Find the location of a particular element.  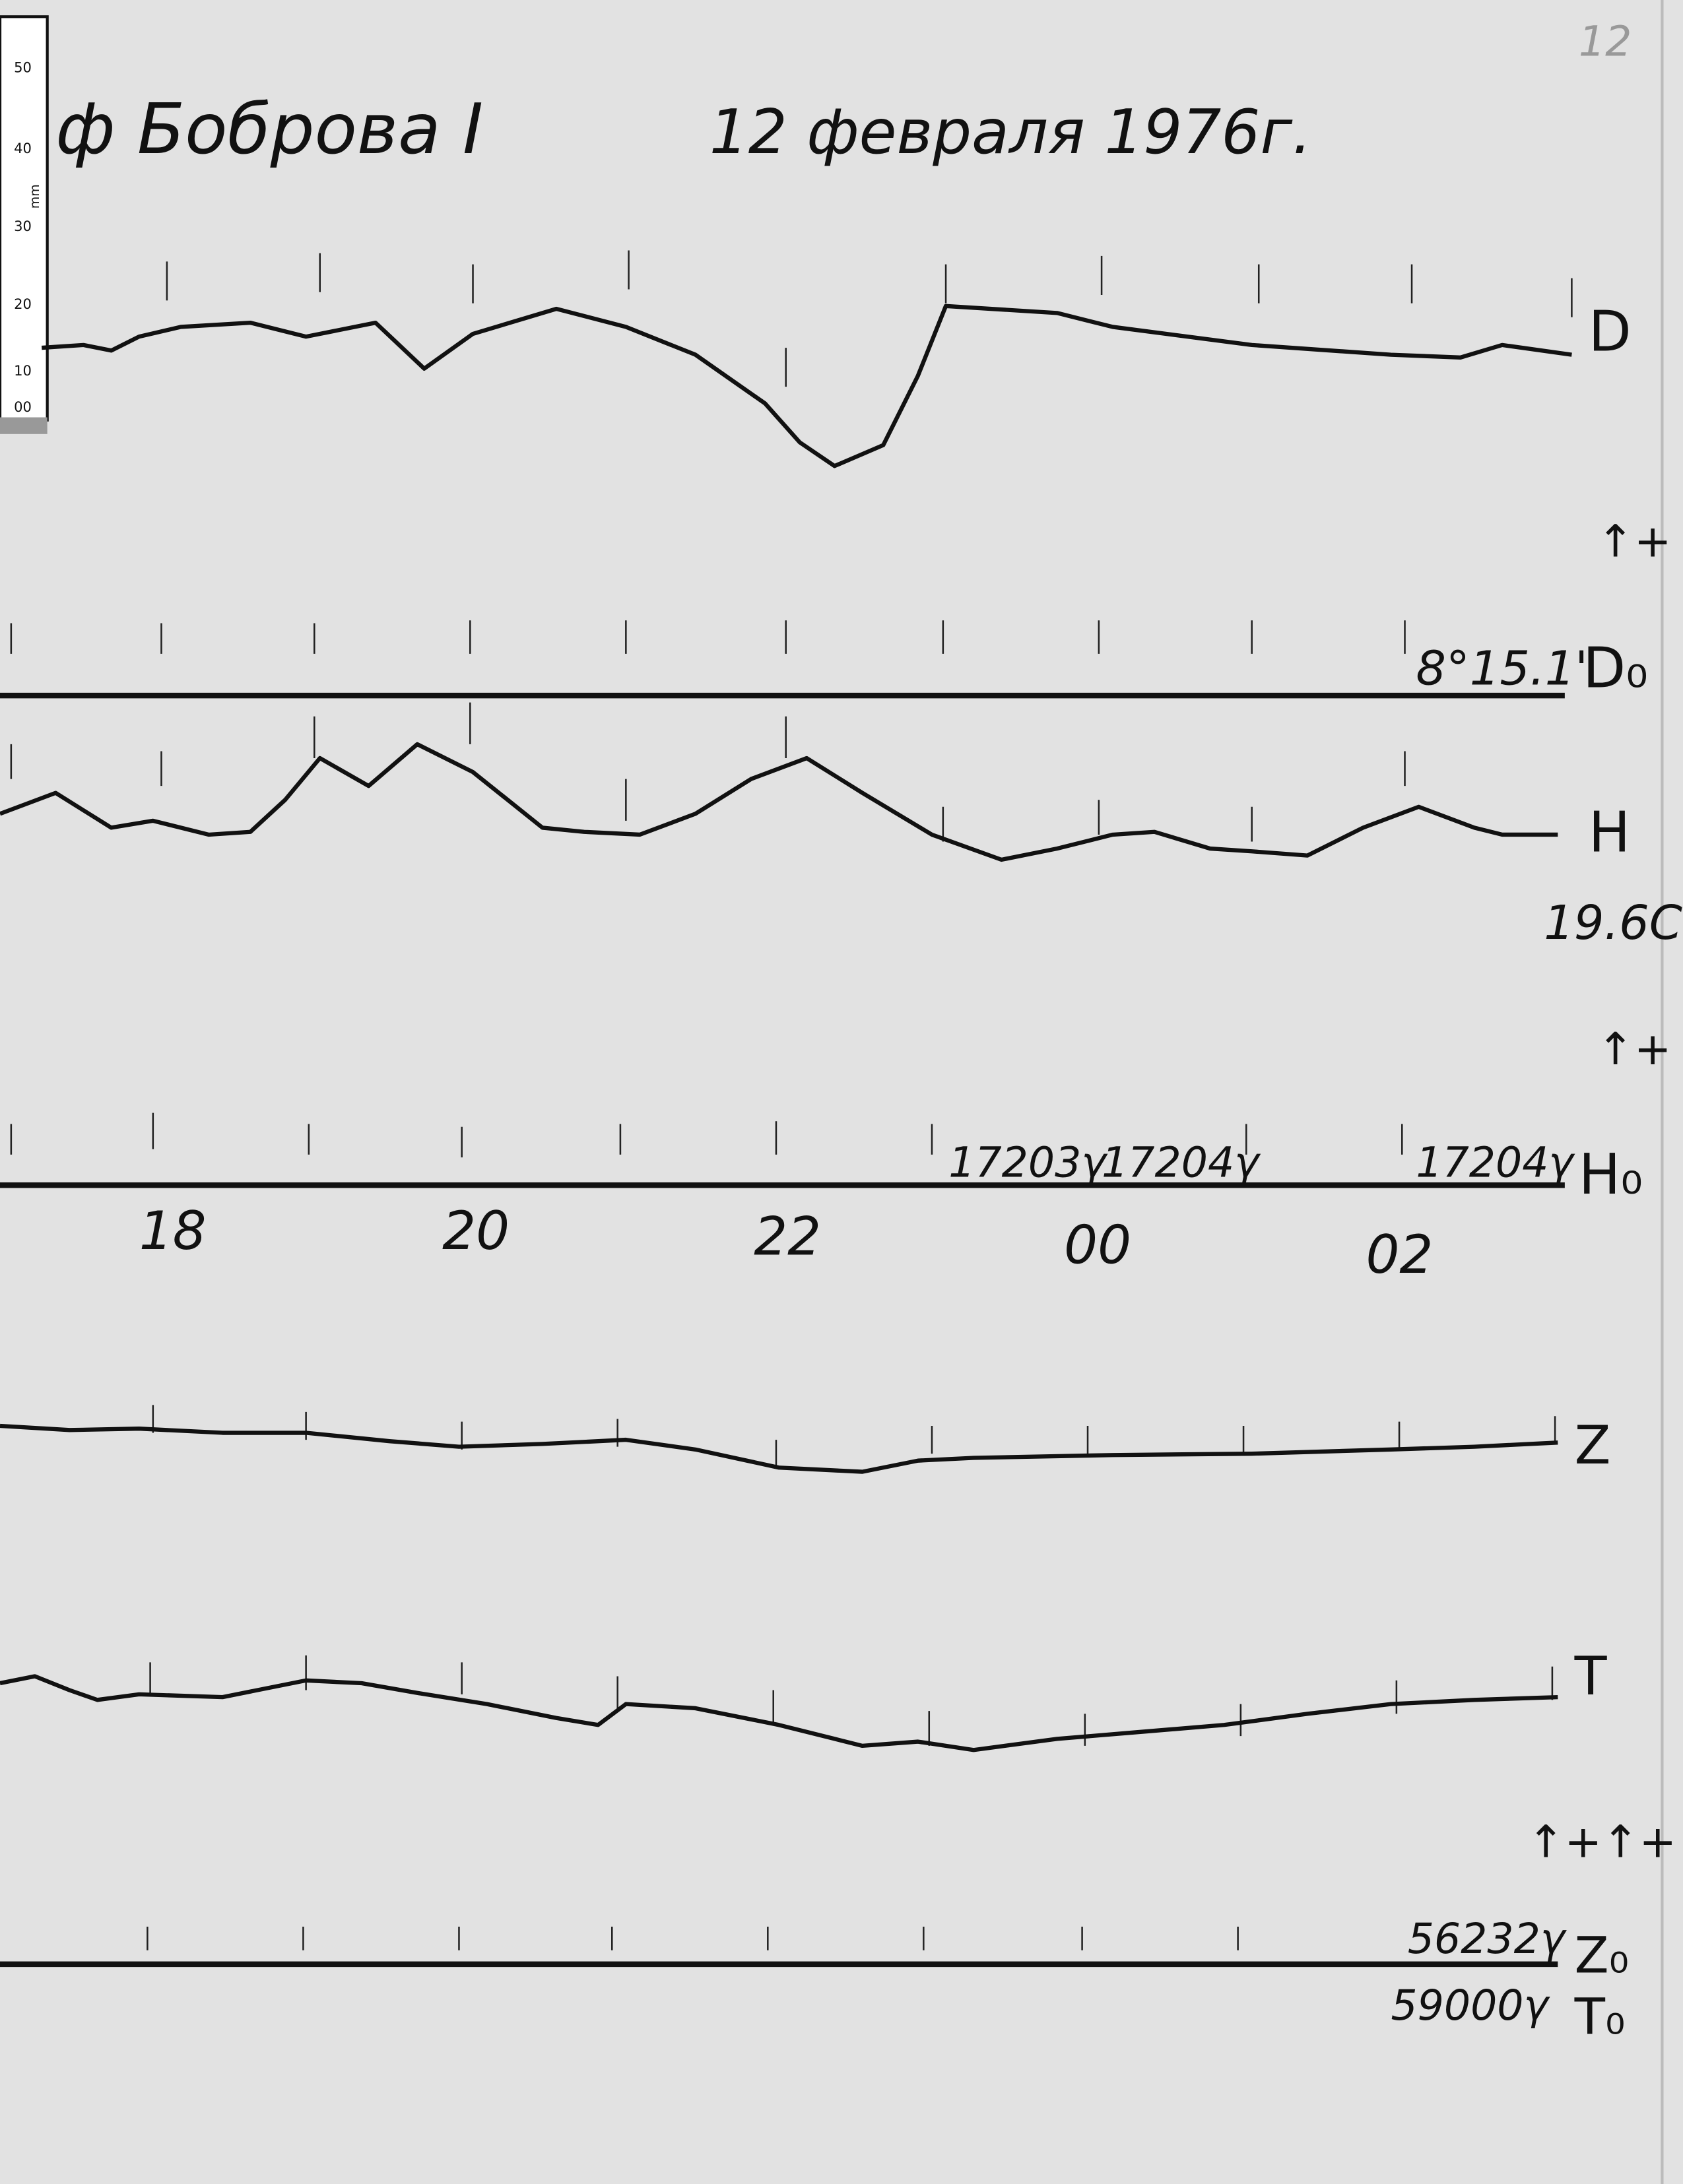

h-label: H is located at coordinates (1609, 832).